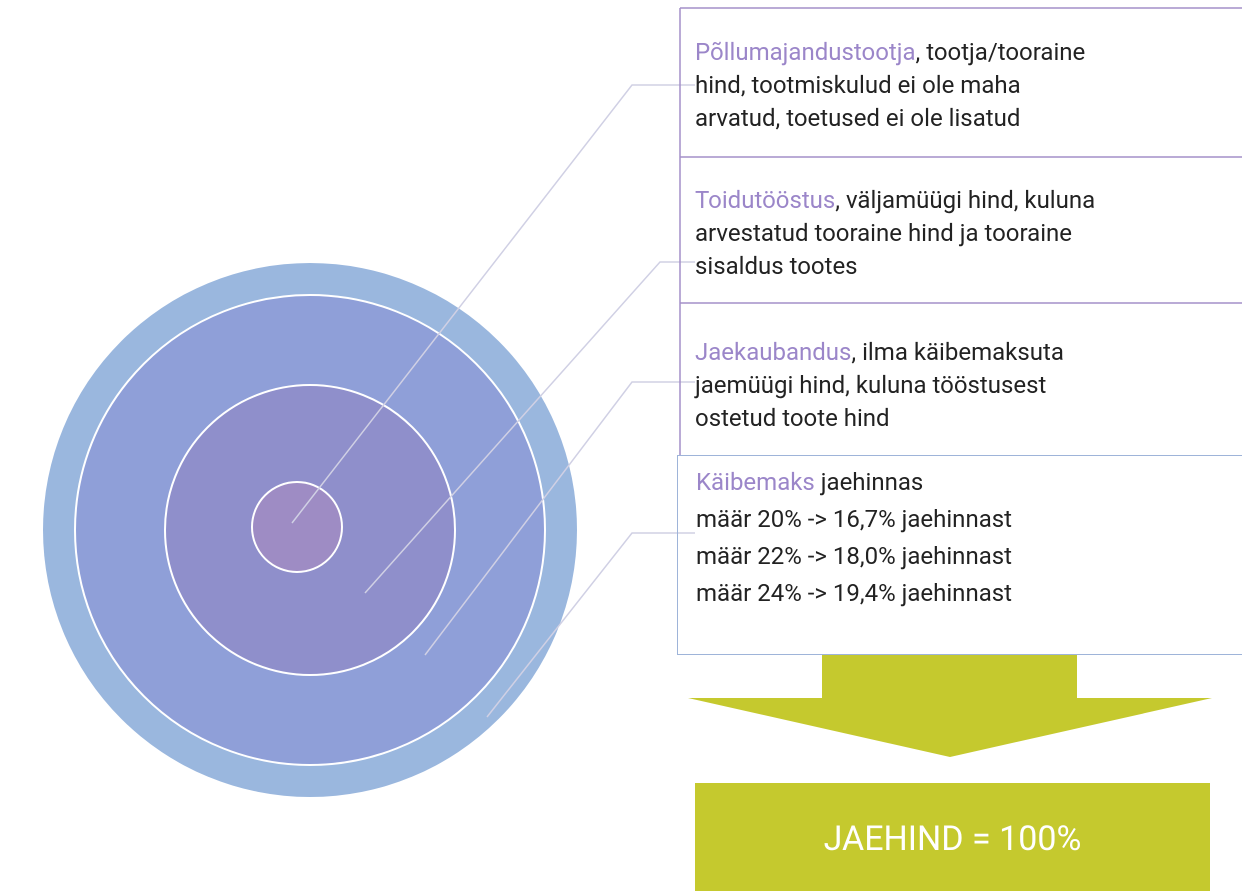  I want to click on arrow, so click(950, 706).